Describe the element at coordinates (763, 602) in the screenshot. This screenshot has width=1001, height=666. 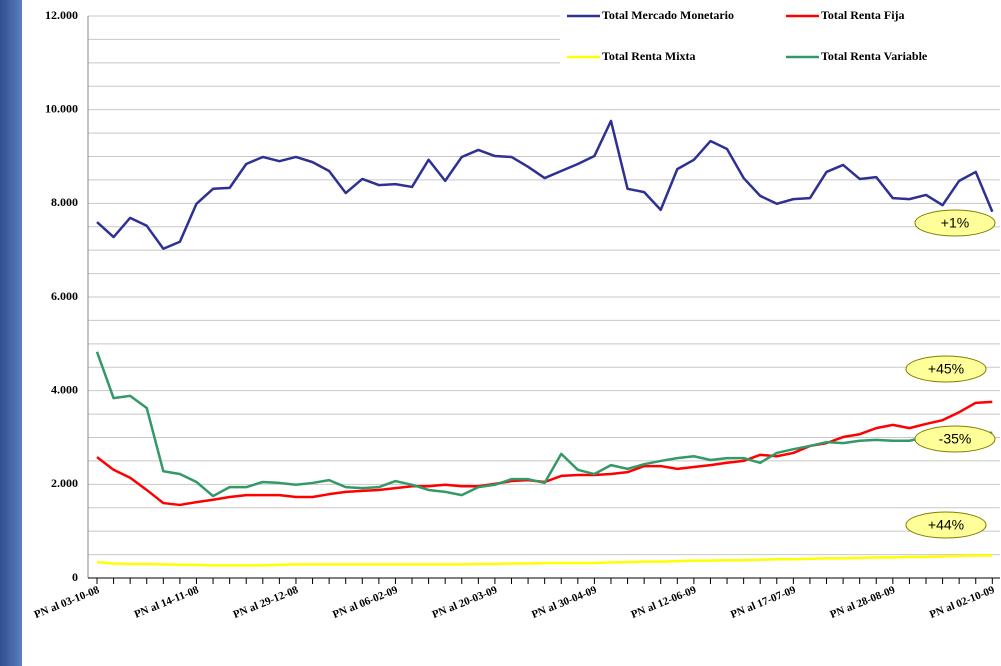
I see `x-tick-label: PN al 17-07-09` at that location.